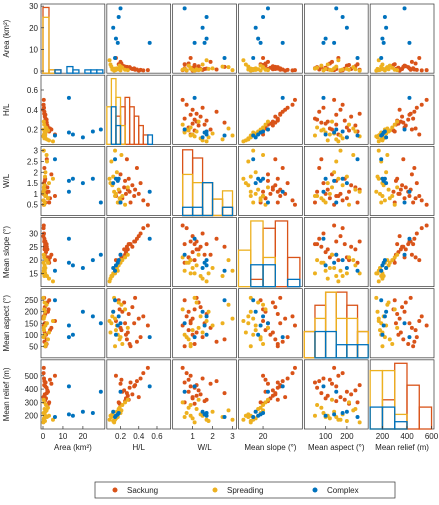 This screenshot has width=439, height=505. Describe the element at coordinates (73, 447) in the screenshot. I see `x-axis-label: Area (km²)` at that location.